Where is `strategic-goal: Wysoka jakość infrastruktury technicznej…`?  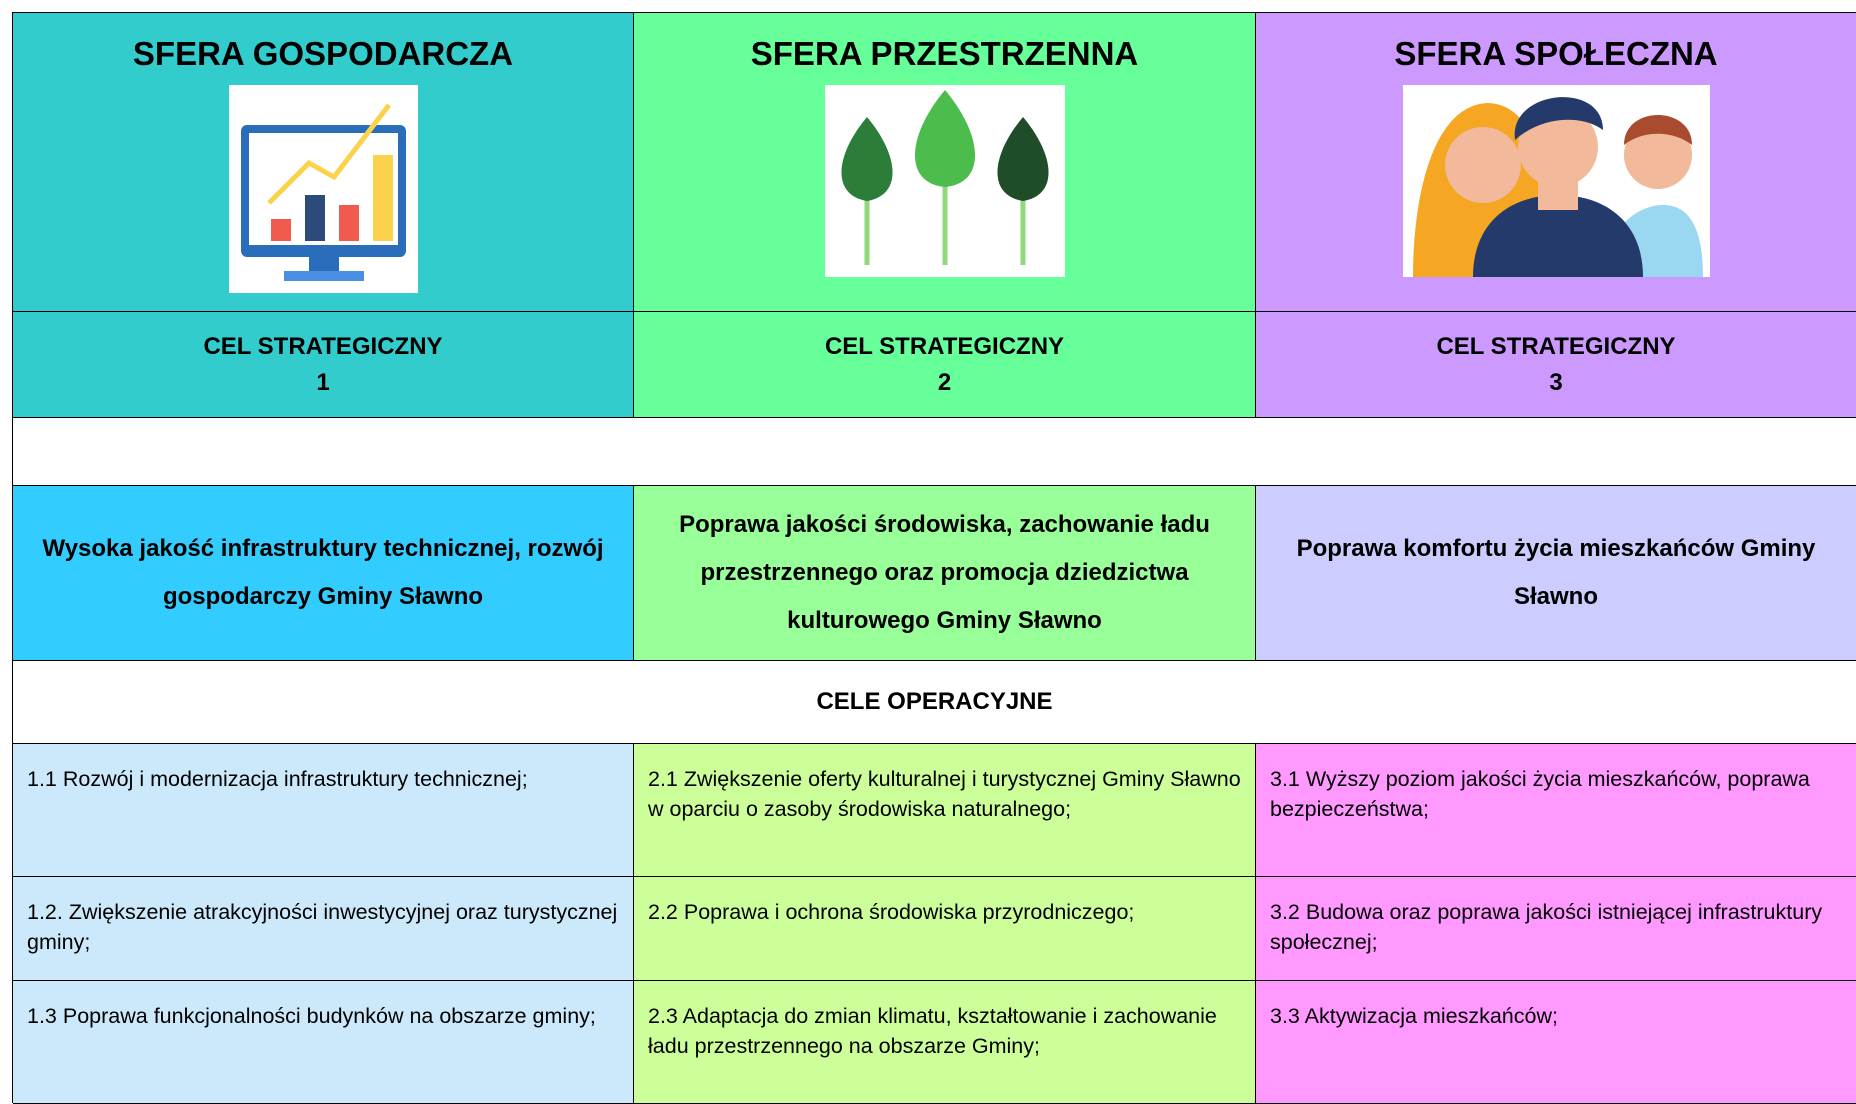
strategic-goal: Wysoka jakość infrastruktury technicznej… is located at coordinates (323, 573).